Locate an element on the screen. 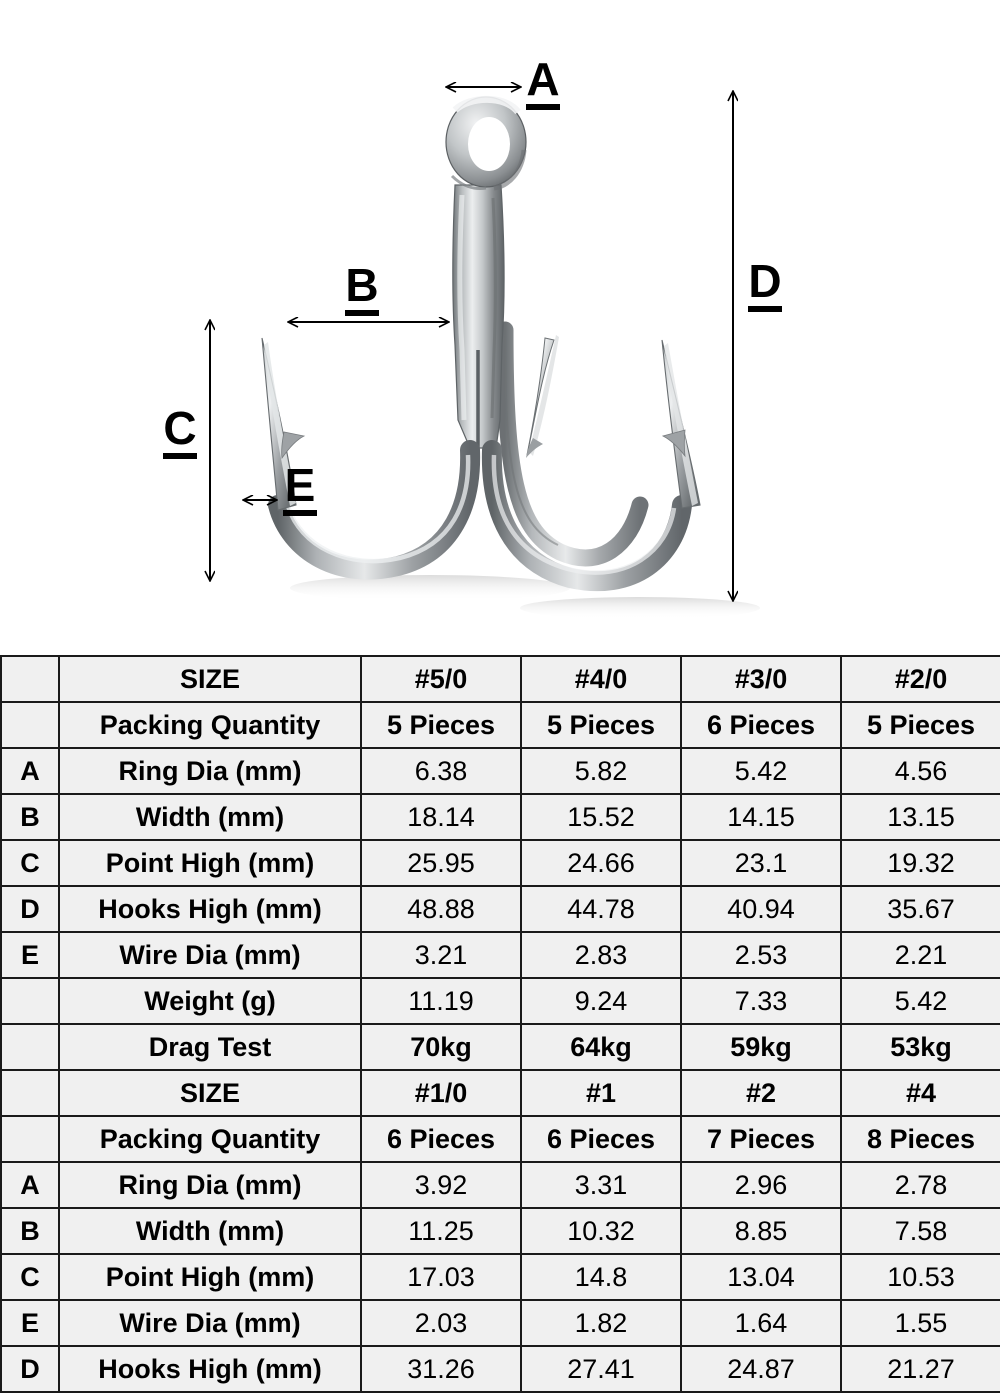  dimension-label-d: D is located at coordinates (765, 285).